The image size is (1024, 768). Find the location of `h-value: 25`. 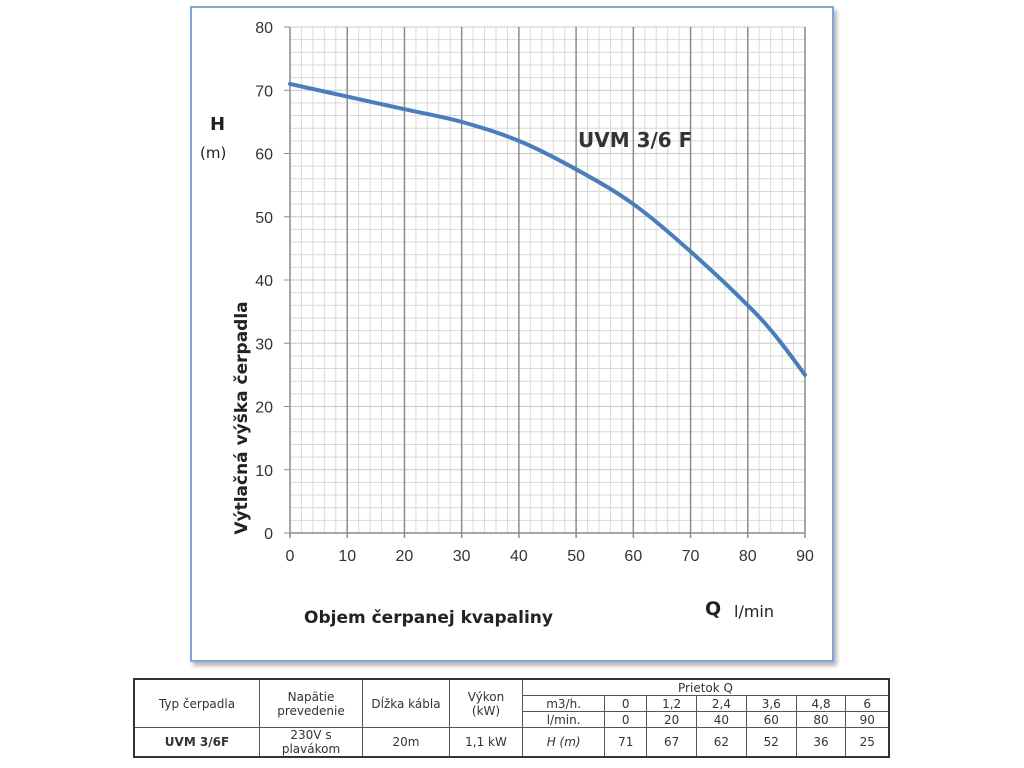

h-value: 25 is located at coordinates (867, 742).